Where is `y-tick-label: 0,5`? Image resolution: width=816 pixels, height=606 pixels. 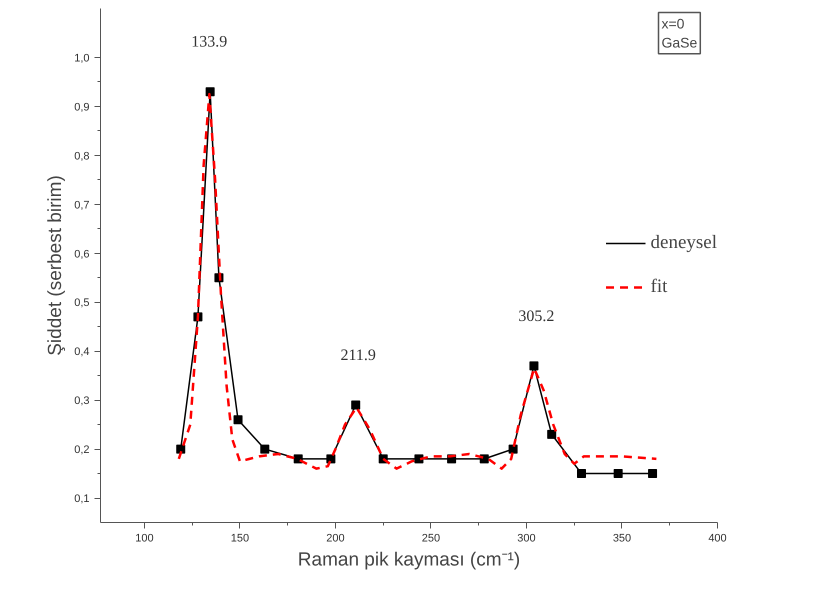 y-tick-label: 0,5 is located at coordinates (82, 303).